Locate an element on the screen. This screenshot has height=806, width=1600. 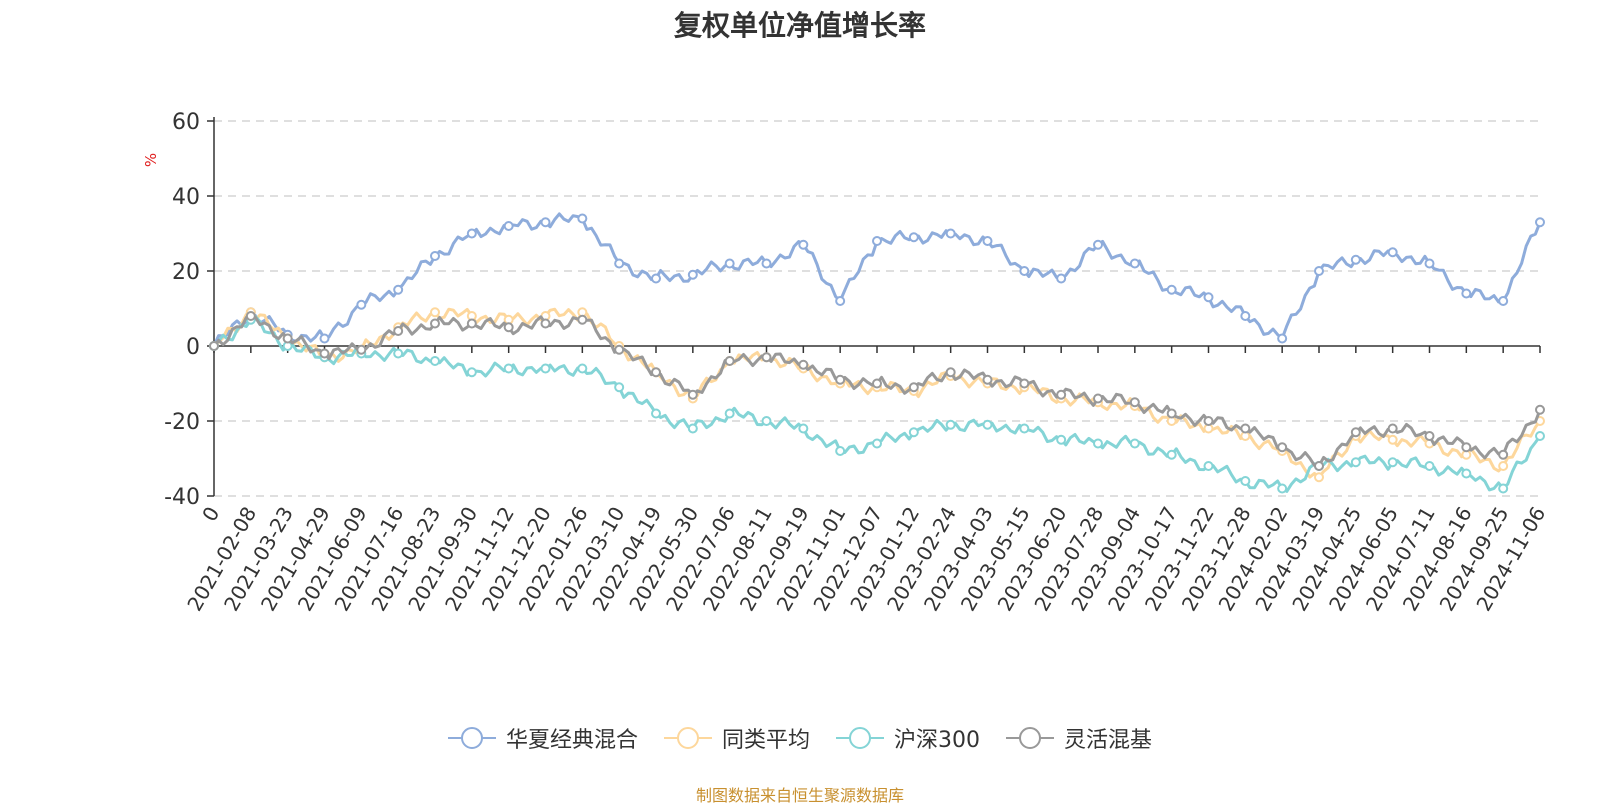
y-axis-label: % is located at coordinates (151, 160).